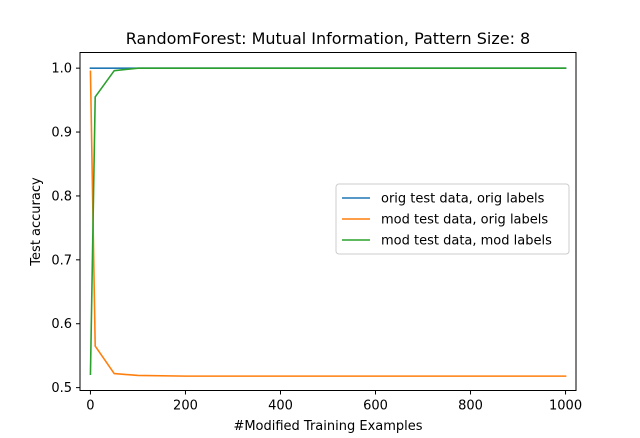 The width and height of the screenshot is (640, 438). What do you see at coordinates (61, 388) in the screenshot?
I see `y-tick-label: 0.5` at bounding box center [61, 388].